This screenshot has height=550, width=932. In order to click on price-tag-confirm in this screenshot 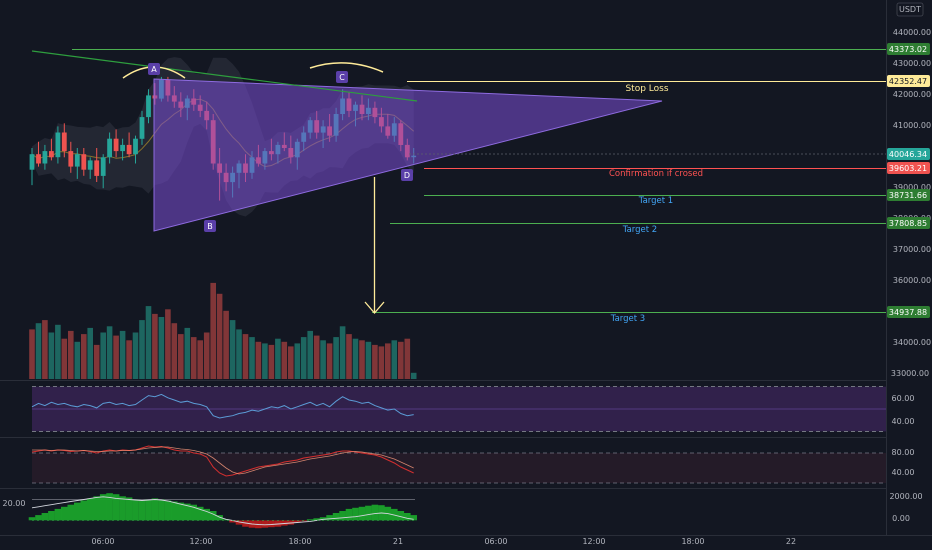, I will do `click(908, 168)`.